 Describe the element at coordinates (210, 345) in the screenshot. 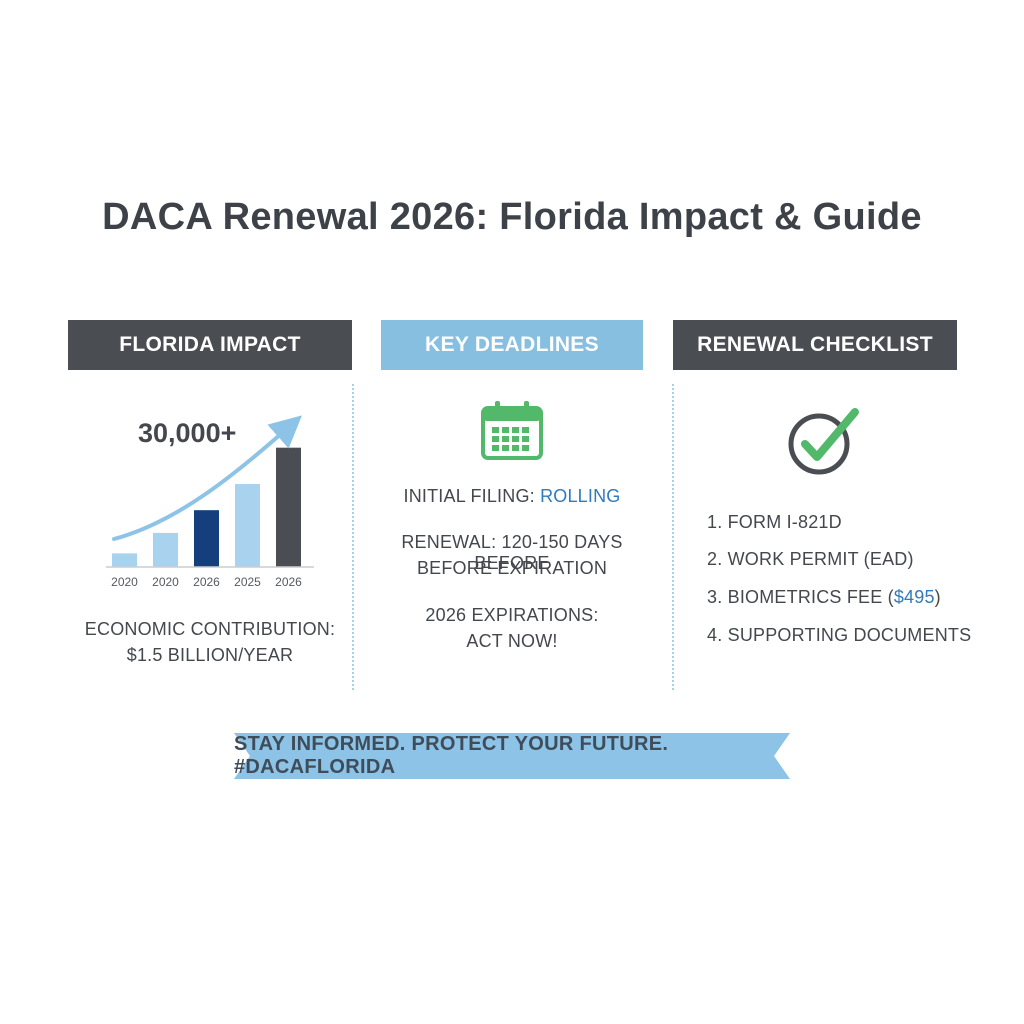

I see `florida-impact-header: FLORIDA IMPACT` at that location.